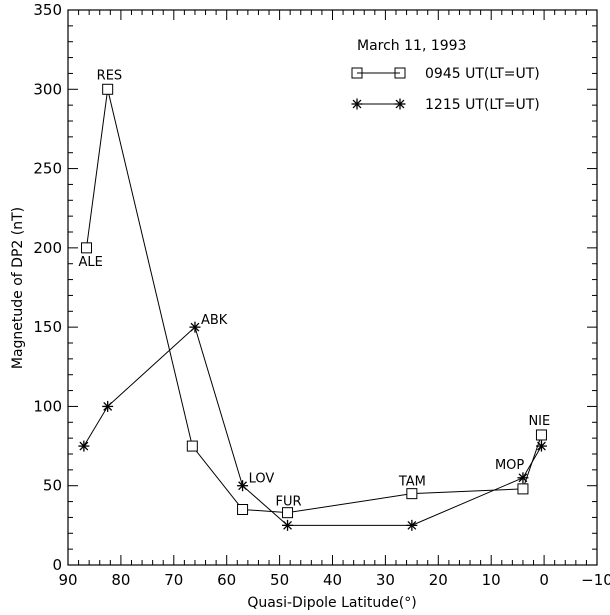  I want to click on legend-marker-0945-left, so click(357, 73).